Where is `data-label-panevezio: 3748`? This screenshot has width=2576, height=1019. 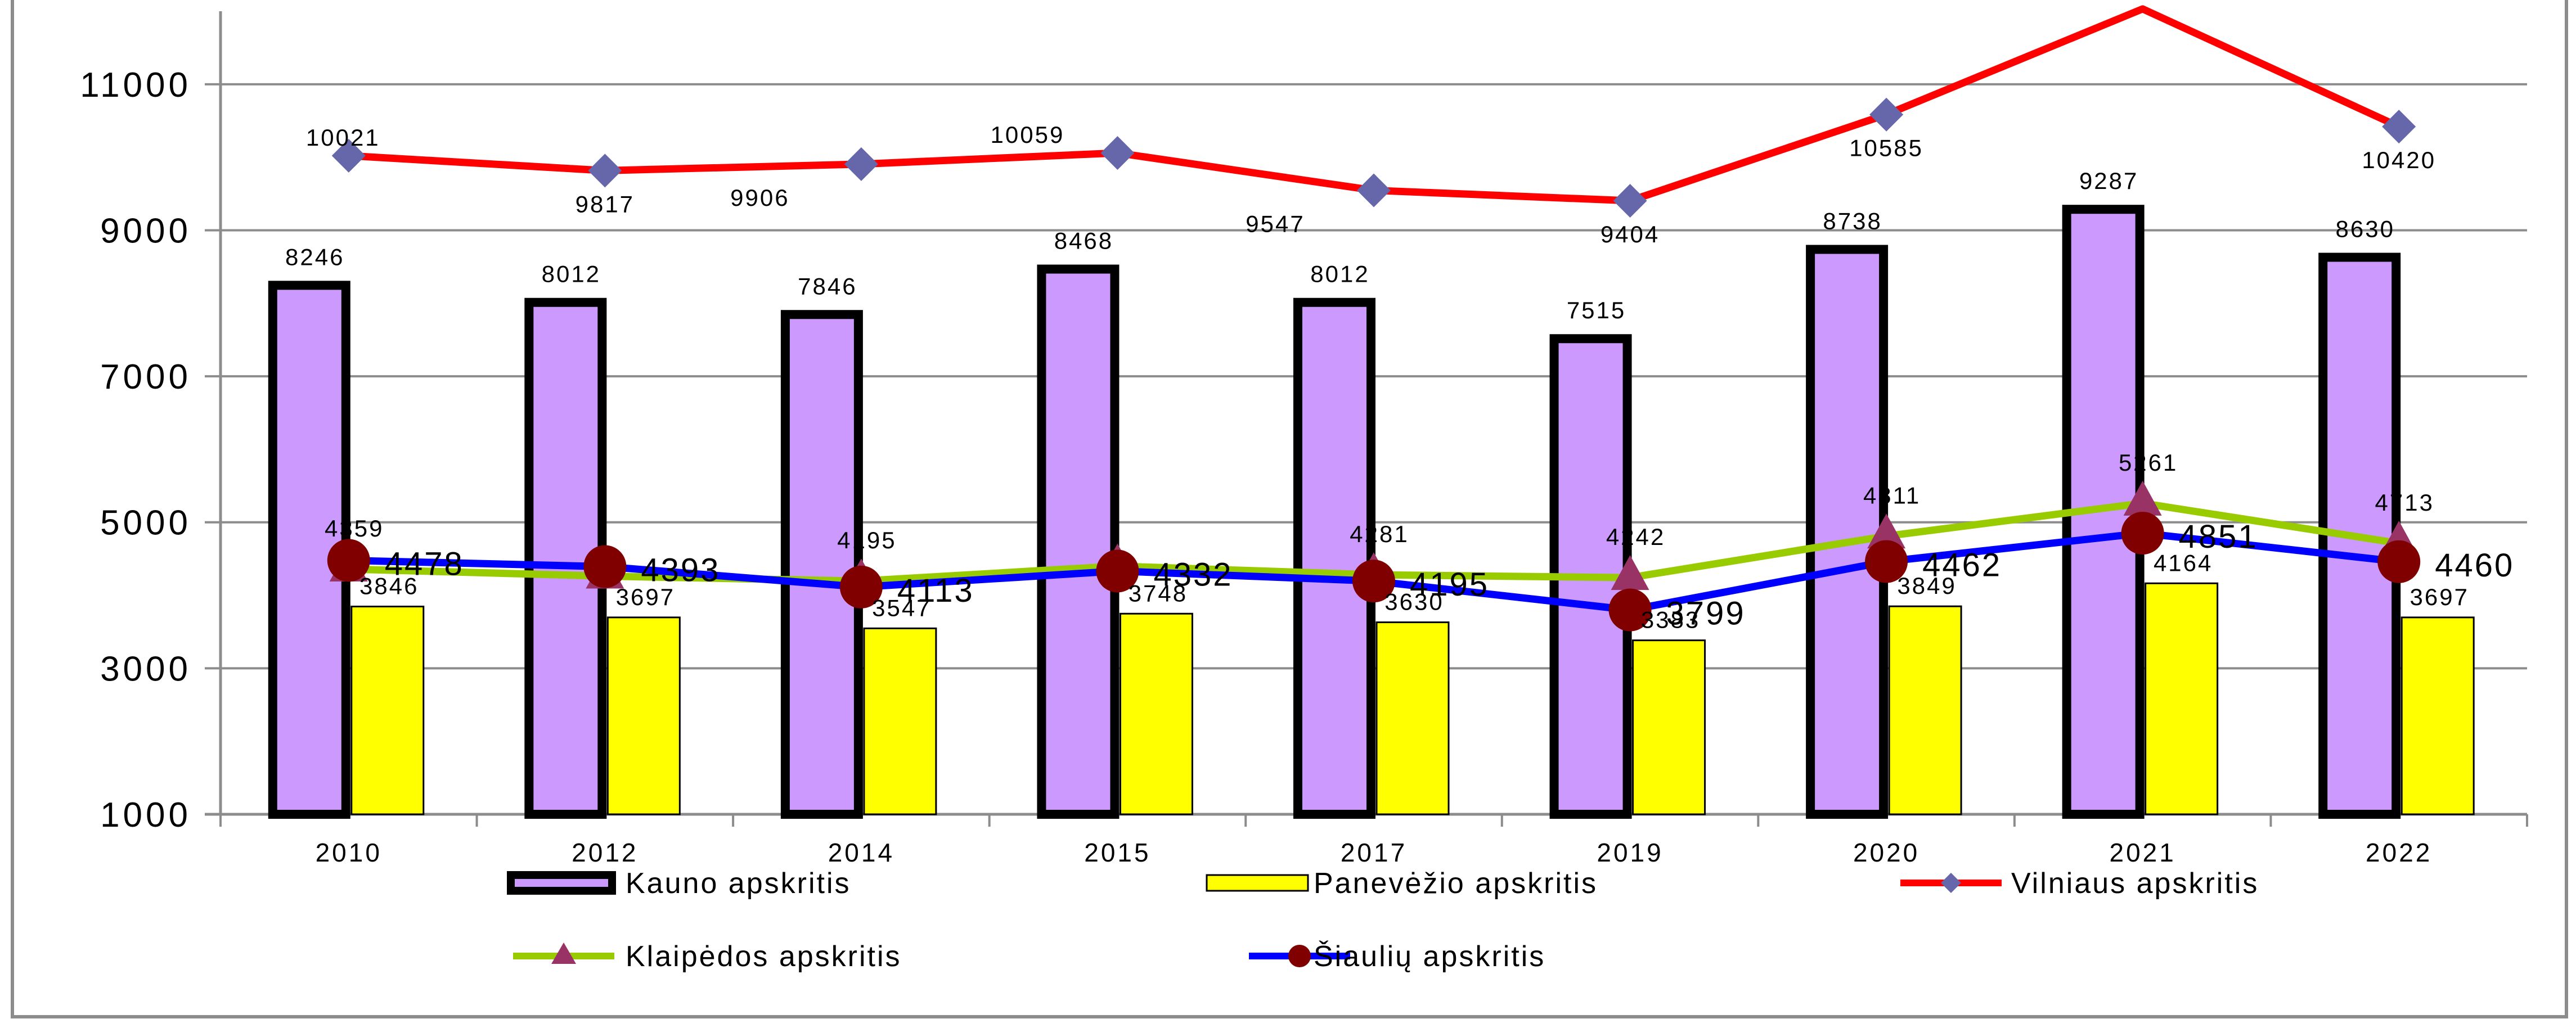 data-label-panevezio: 3748 is located at coordinates (1158, 593).